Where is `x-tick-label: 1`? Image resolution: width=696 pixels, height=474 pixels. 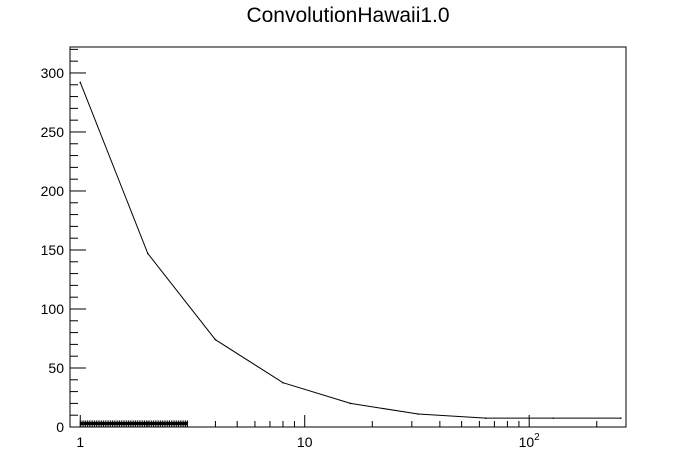
x-tick-label: 1 is located at coordinates (80, 442).